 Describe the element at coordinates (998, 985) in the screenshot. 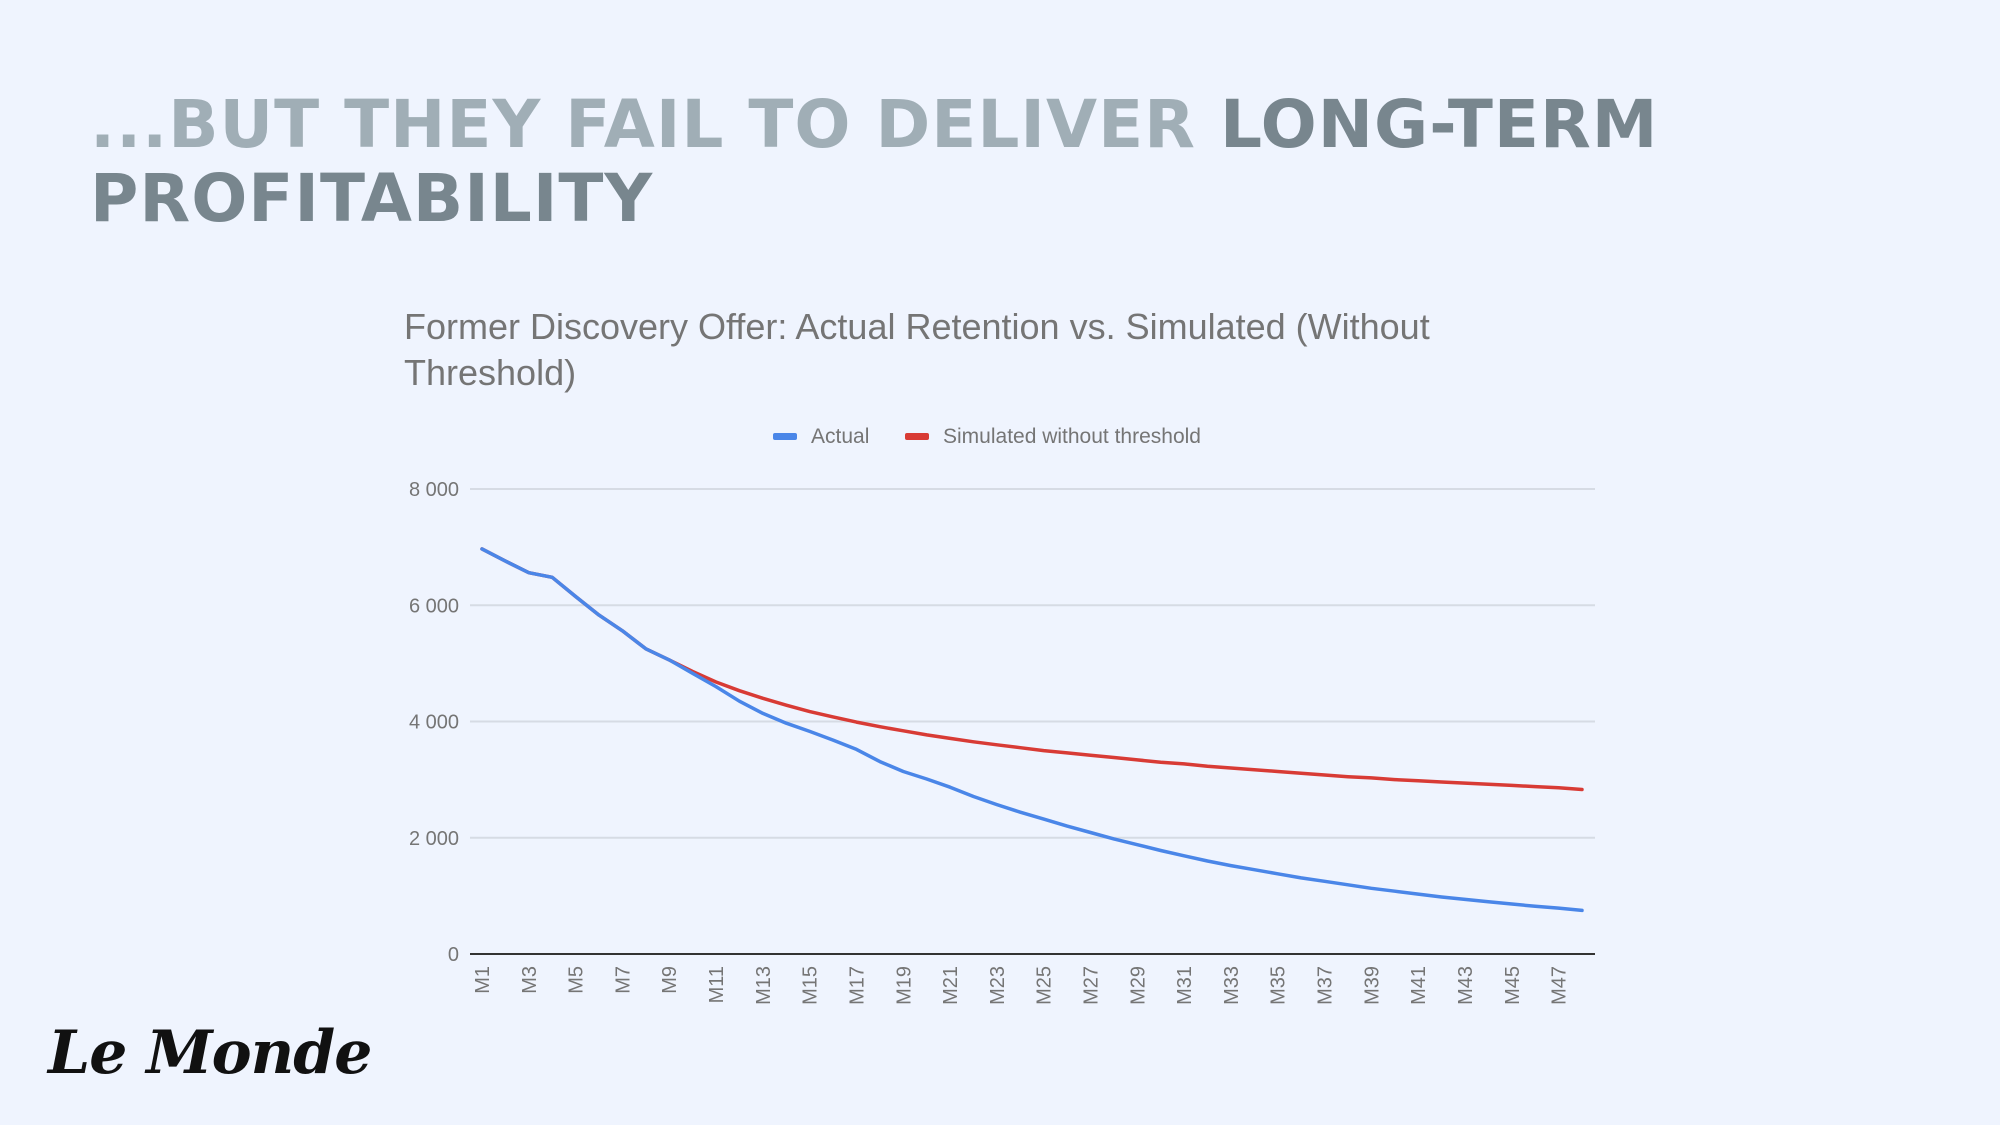

I see `x-tick-label: M23` at that location.